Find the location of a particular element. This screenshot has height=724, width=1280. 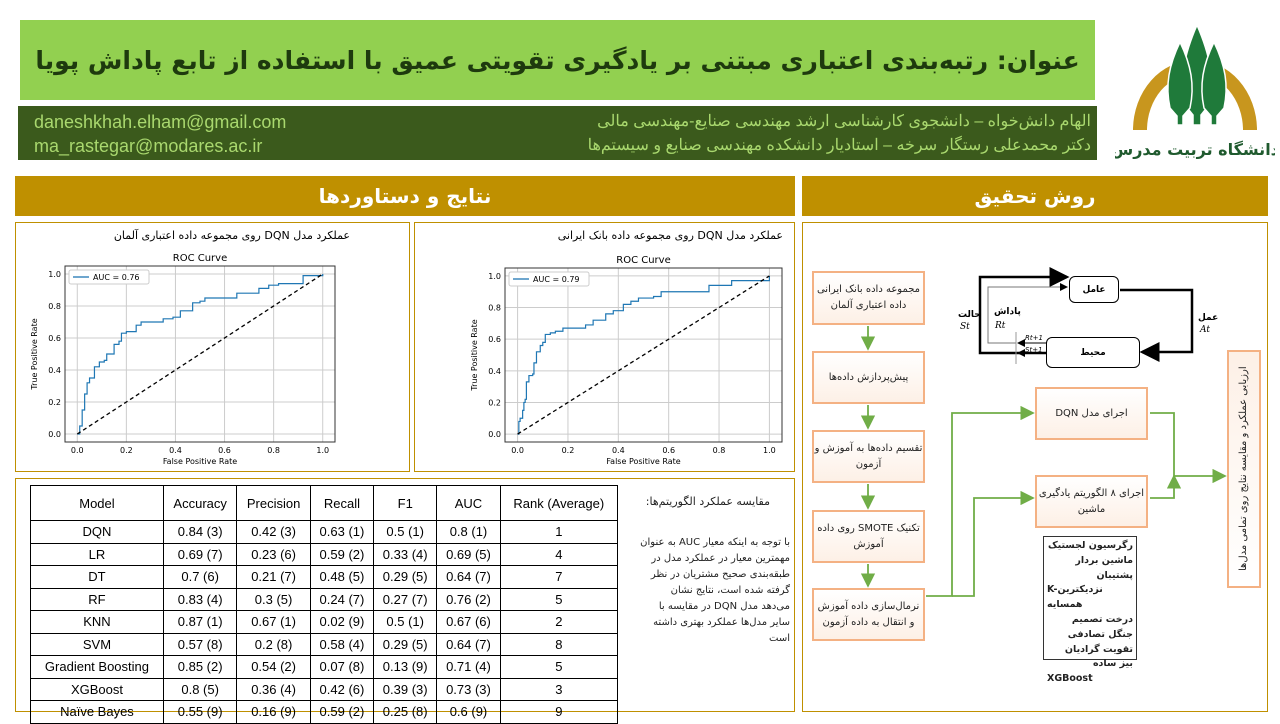

table-cell: SVM is located at coordinates (97, 644).